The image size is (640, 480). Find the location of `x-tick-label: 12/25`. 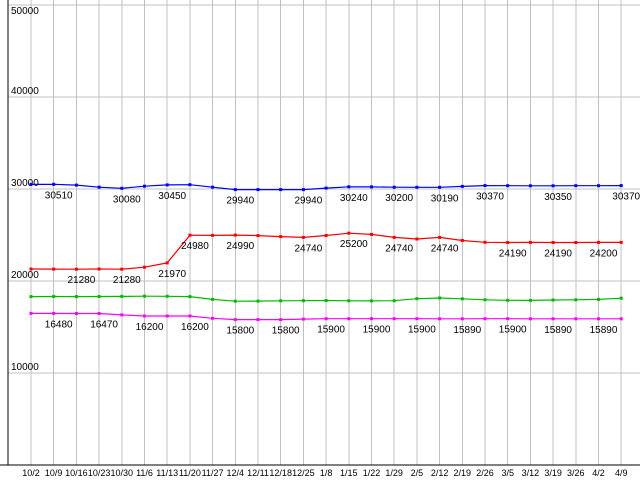

x-tick-label: 12/25 is located at coordinates (303, 473).